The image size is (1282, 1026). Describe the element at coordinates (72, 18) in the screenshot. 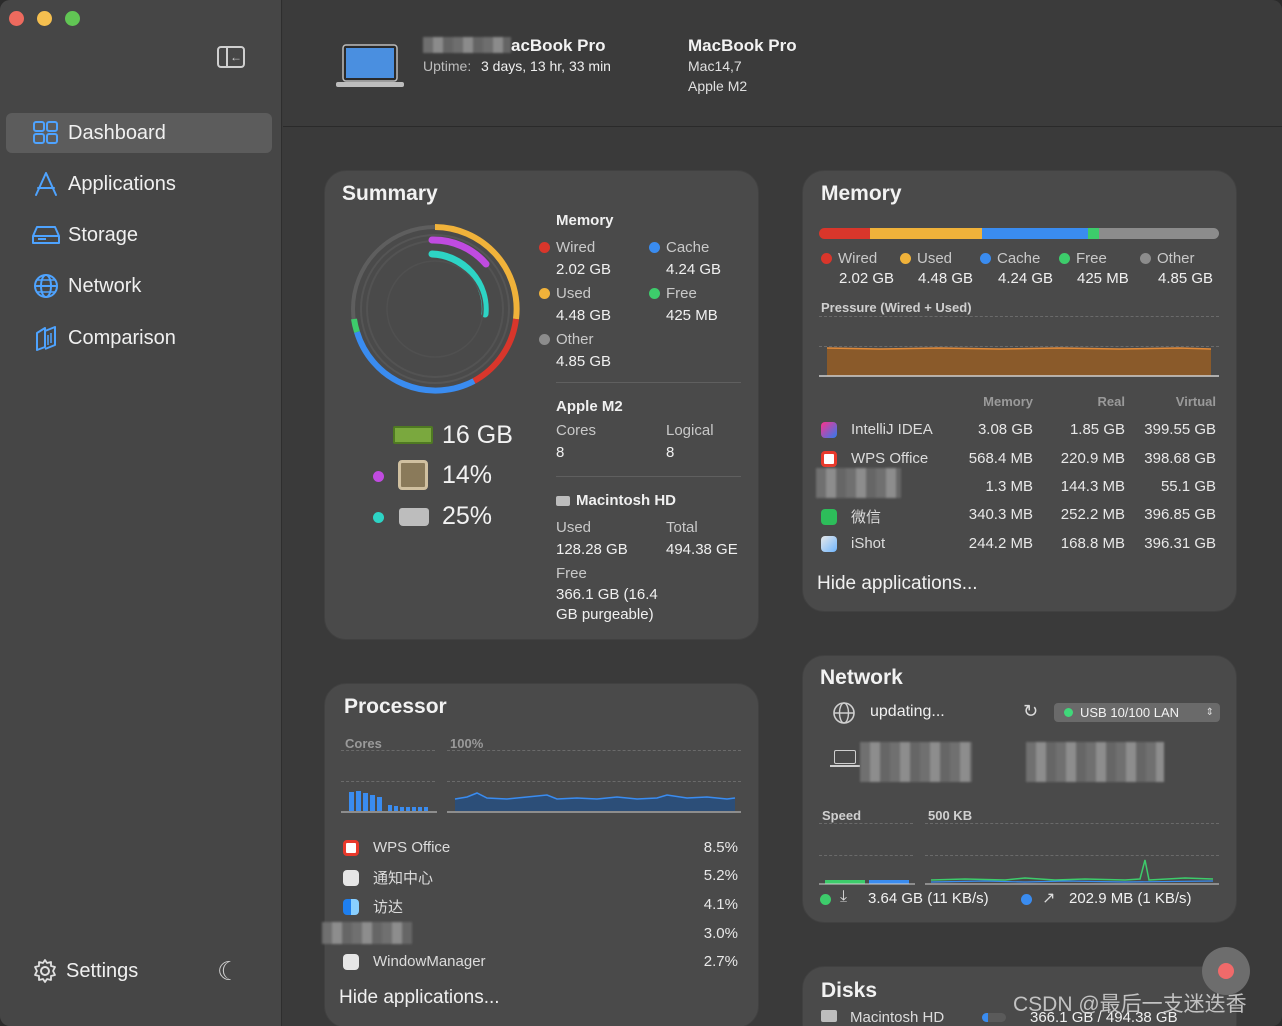

I see `zoom-window-button` at that location.